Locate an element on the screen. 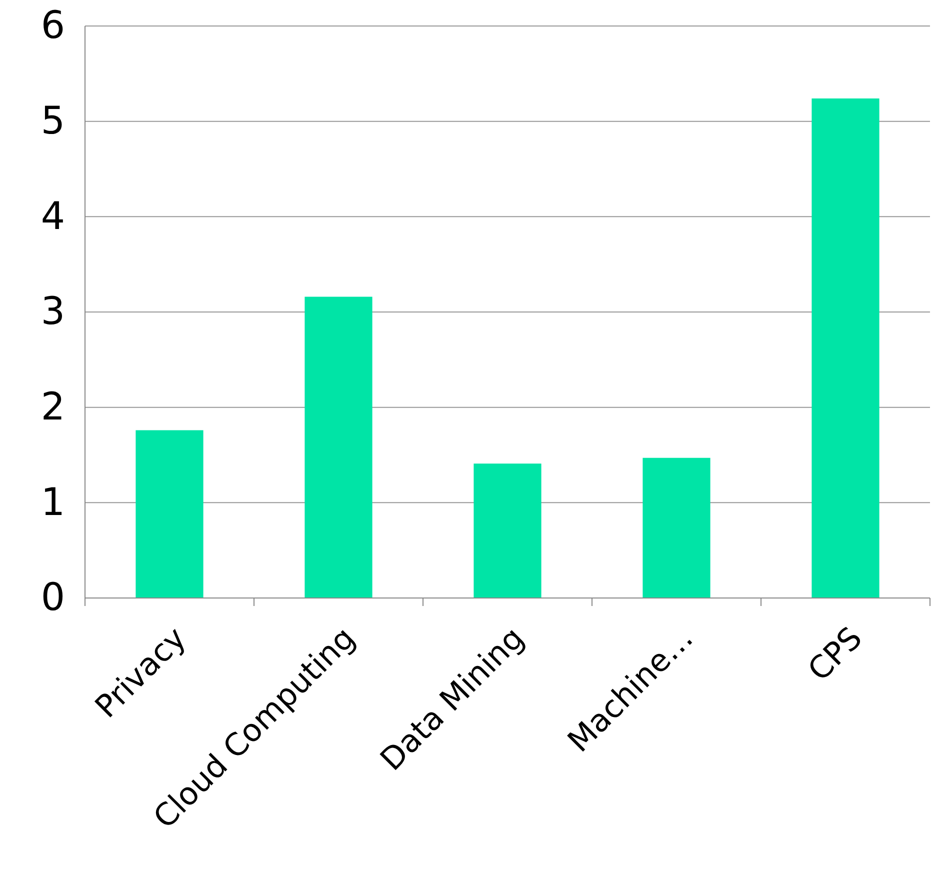 The height and width of the screenshot is (880, 932). y-tick-label: 6 is located at coordinates (52, 25).